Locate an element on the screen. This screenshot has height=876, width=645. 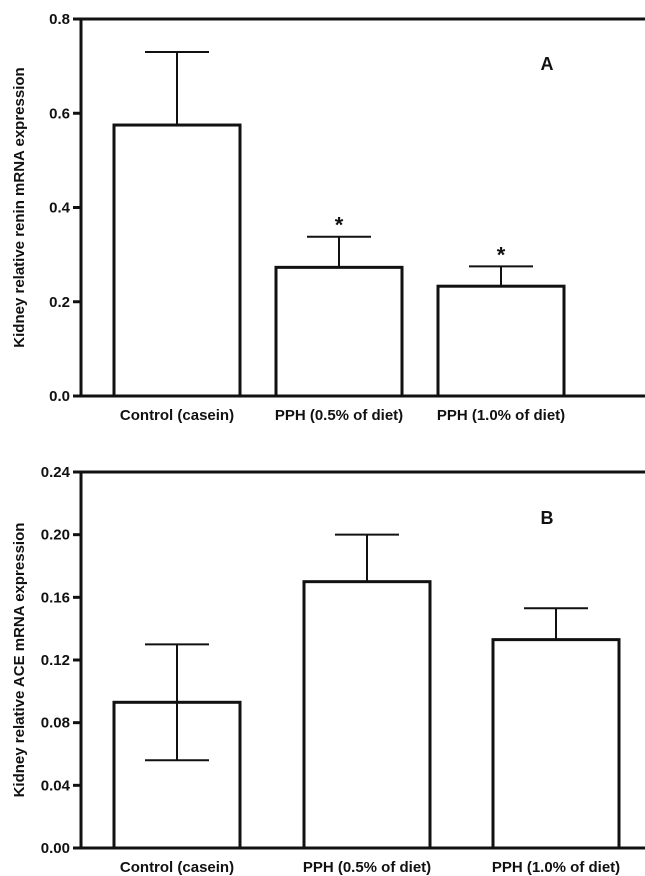
panel-a-letter: A is located at coordinates (547, 64).